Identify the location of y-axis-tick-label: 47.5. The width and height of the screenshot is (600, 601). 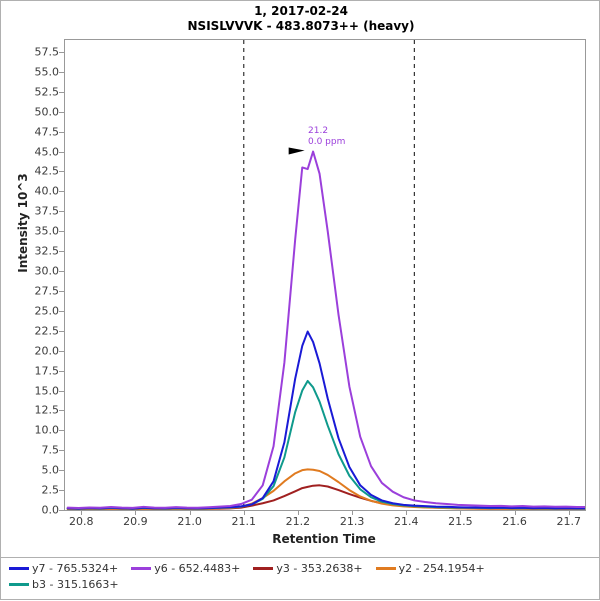
(47, 132).